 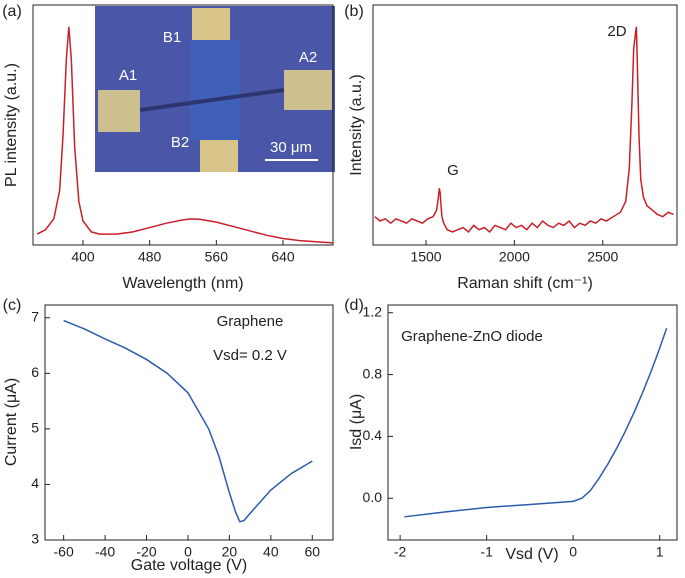 I want to click on x-axis-label: Gate voltage (V), so click(x=189, y=565).